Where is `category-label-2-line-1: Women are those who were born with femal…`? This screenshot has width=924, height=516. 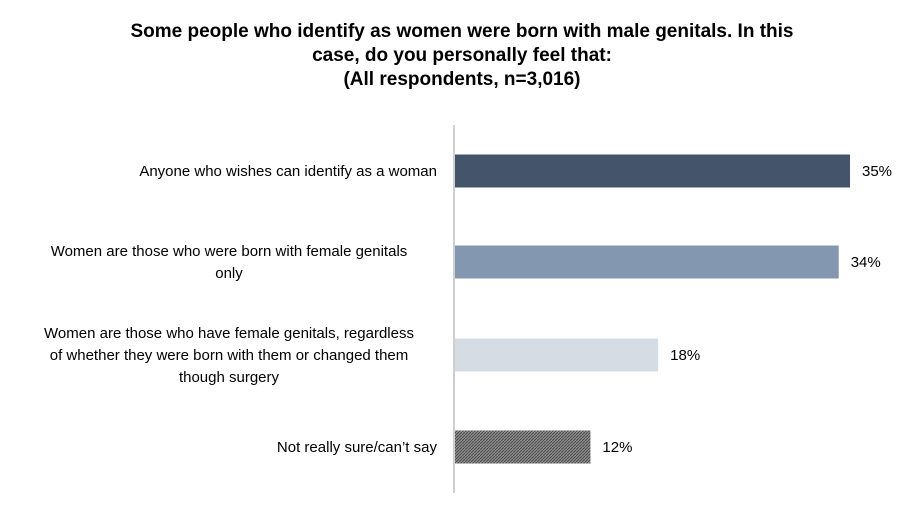 category-label-2-line-1: Women are those who were born with femal… is located at coordinates (229, 251).